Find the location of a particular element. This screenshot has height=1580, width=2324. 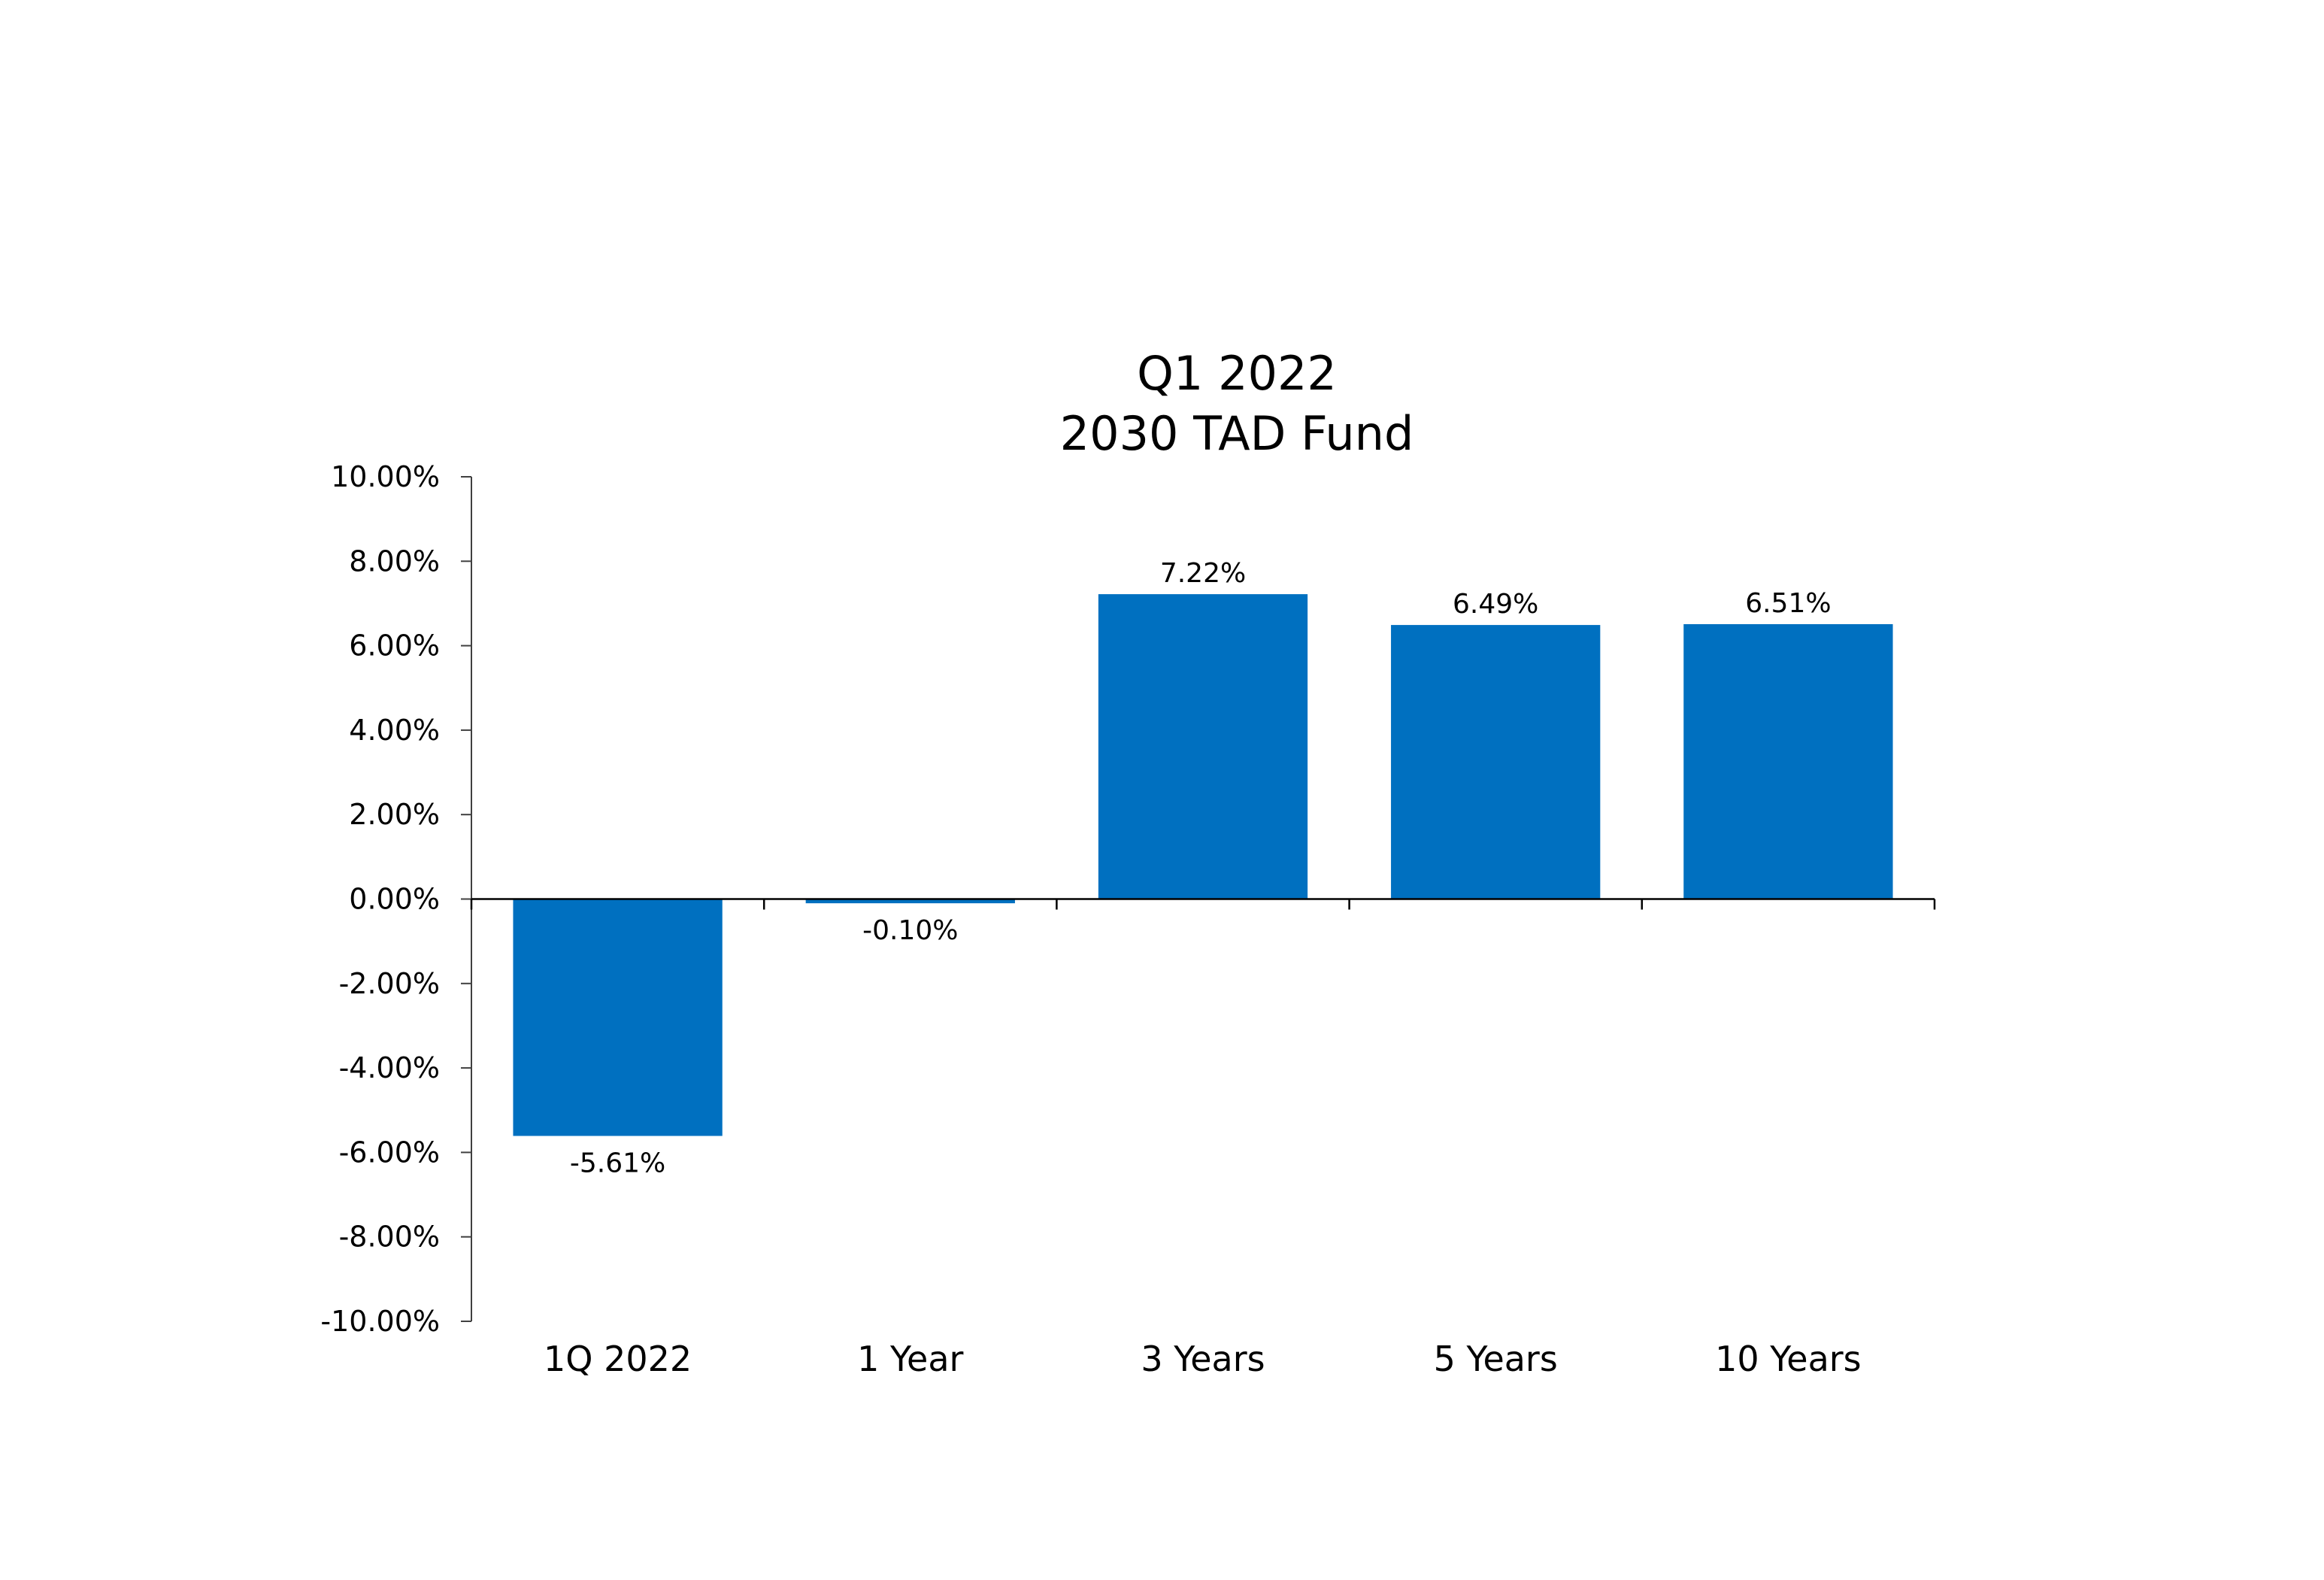

category-label: 10 Years is located at coordinates (1788, 1359).